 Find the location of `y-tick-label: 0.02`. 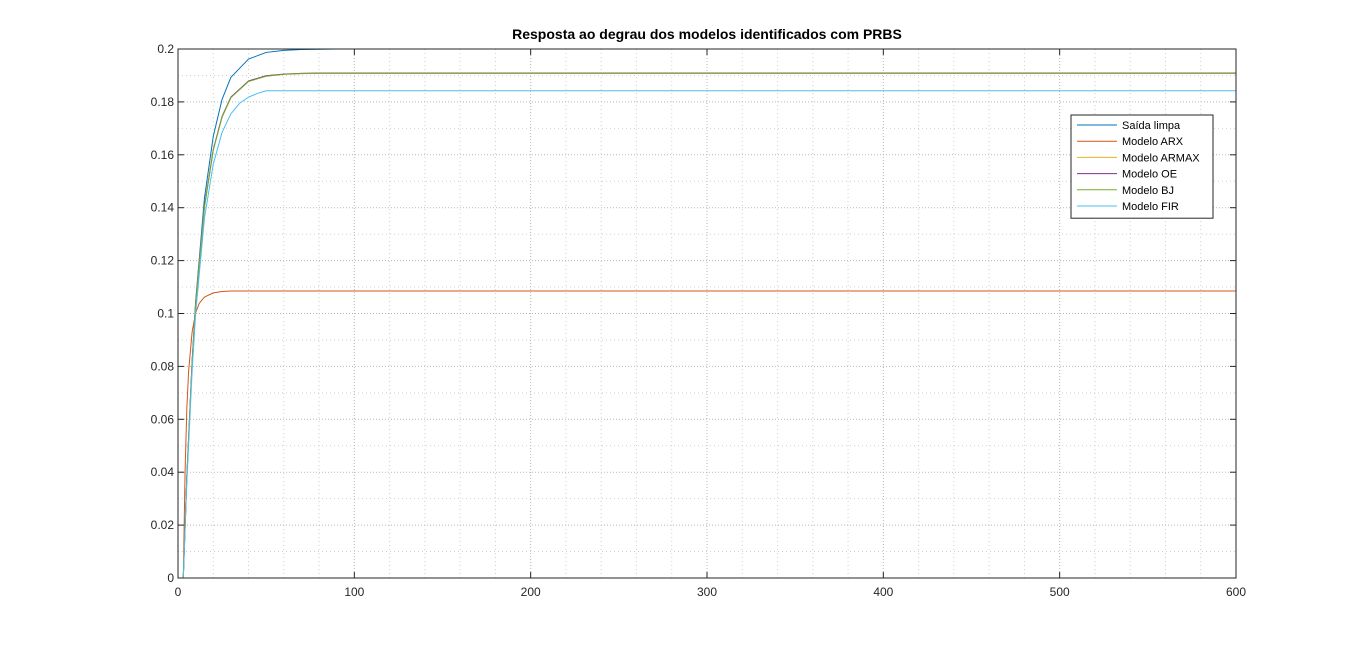

y-tick-label: 0.02 is located at coordinates (163, 525).